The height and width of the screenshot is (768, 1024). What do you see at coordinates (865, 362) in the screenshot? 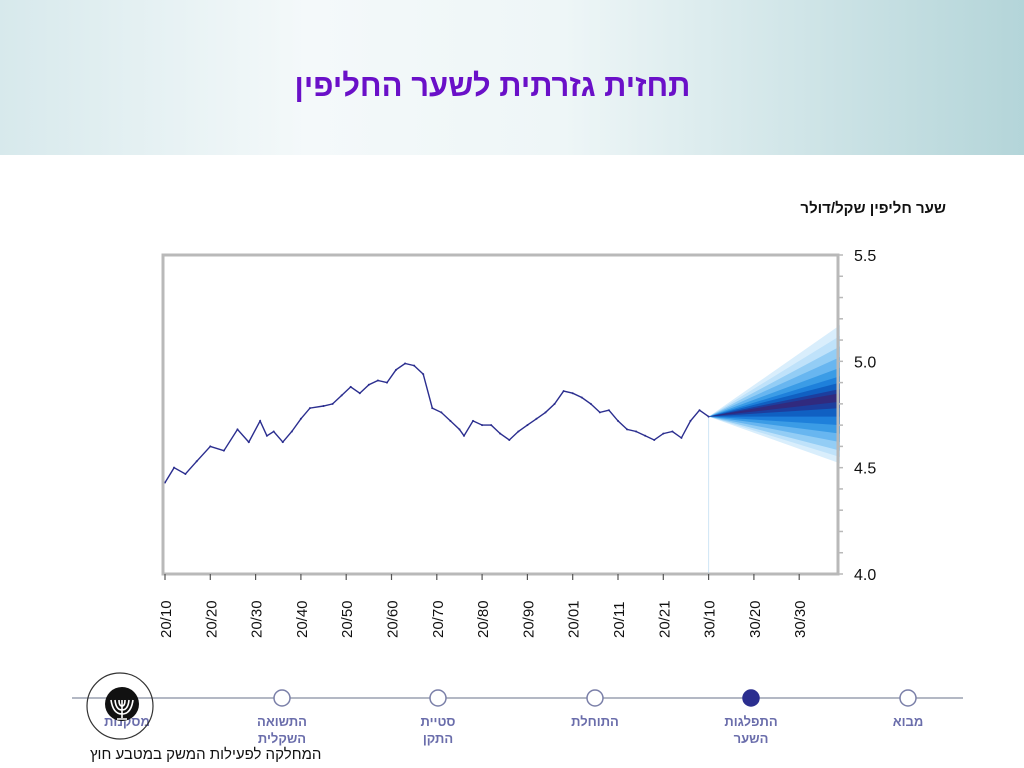
I see `y-tick-label: 5.0` at bounding box center [865, 362].